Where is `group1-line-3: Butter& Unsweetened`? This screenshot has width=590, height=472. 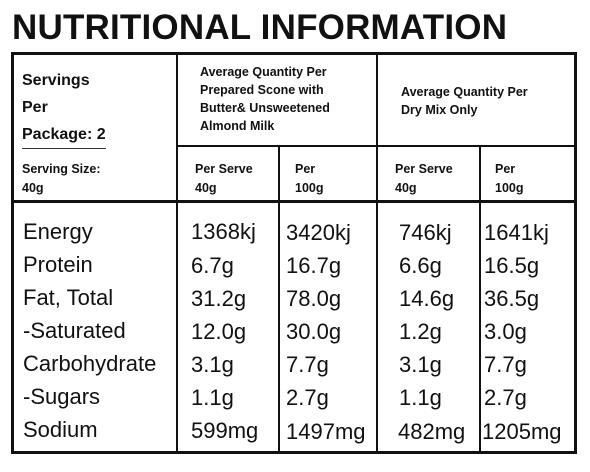
group1-line-3: Butter& Unsweetened is located at coordinates (265, 108).